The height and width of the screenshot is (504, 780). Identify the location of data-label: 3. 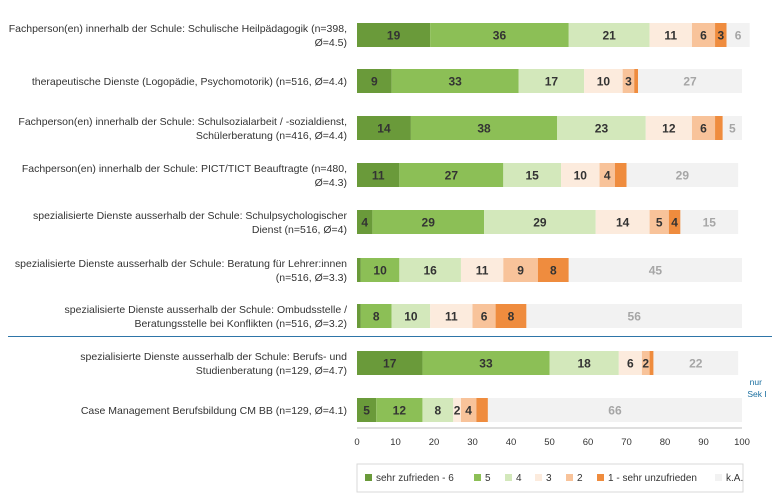
(720, 36).